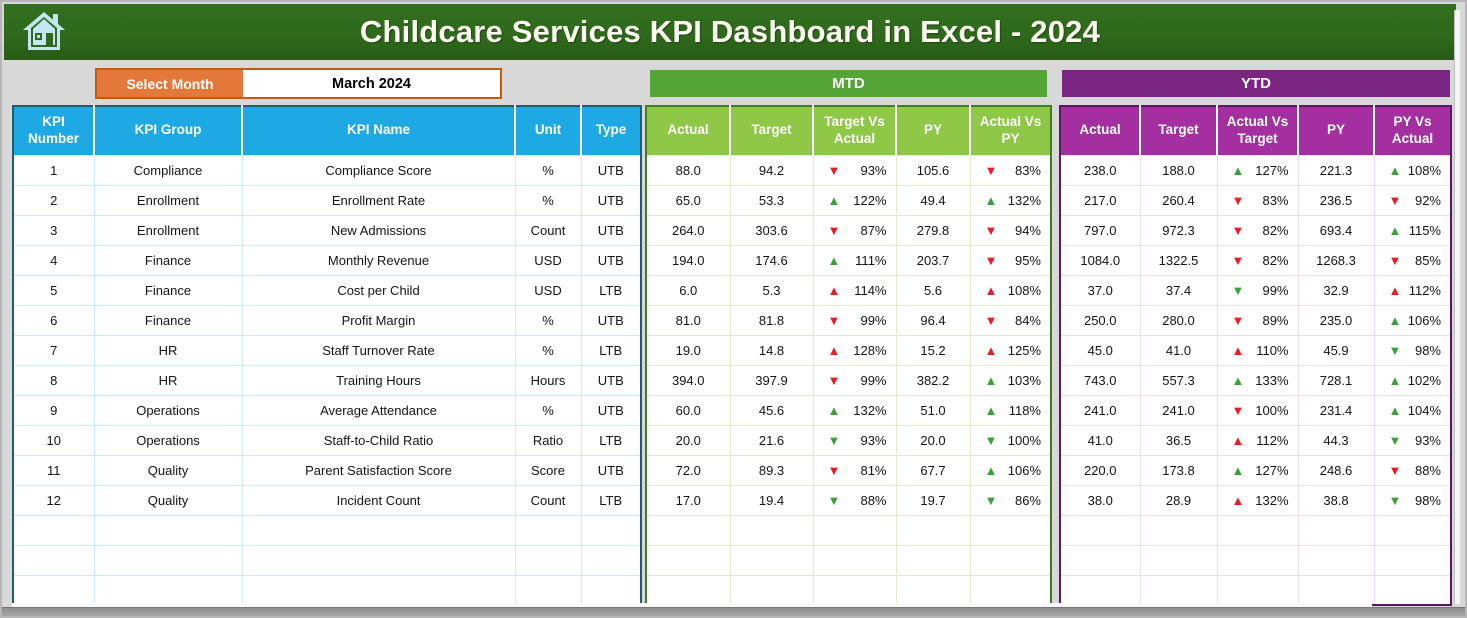  Describe the element at coordinates (933, 380) in the screenshot. I see `mtd-py-cell: 382.2` at that location.